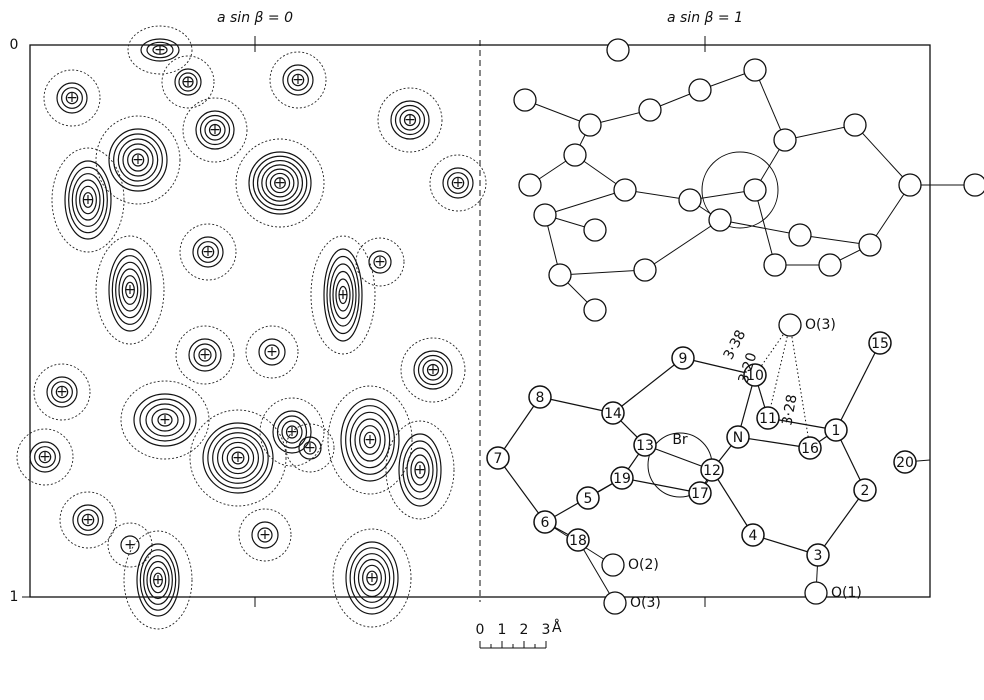 The image size is (984, 700). What do you see at coordinates (700, 494) in the screenshot?
I see `atom-label: 17` at bounding box center [700, 494].